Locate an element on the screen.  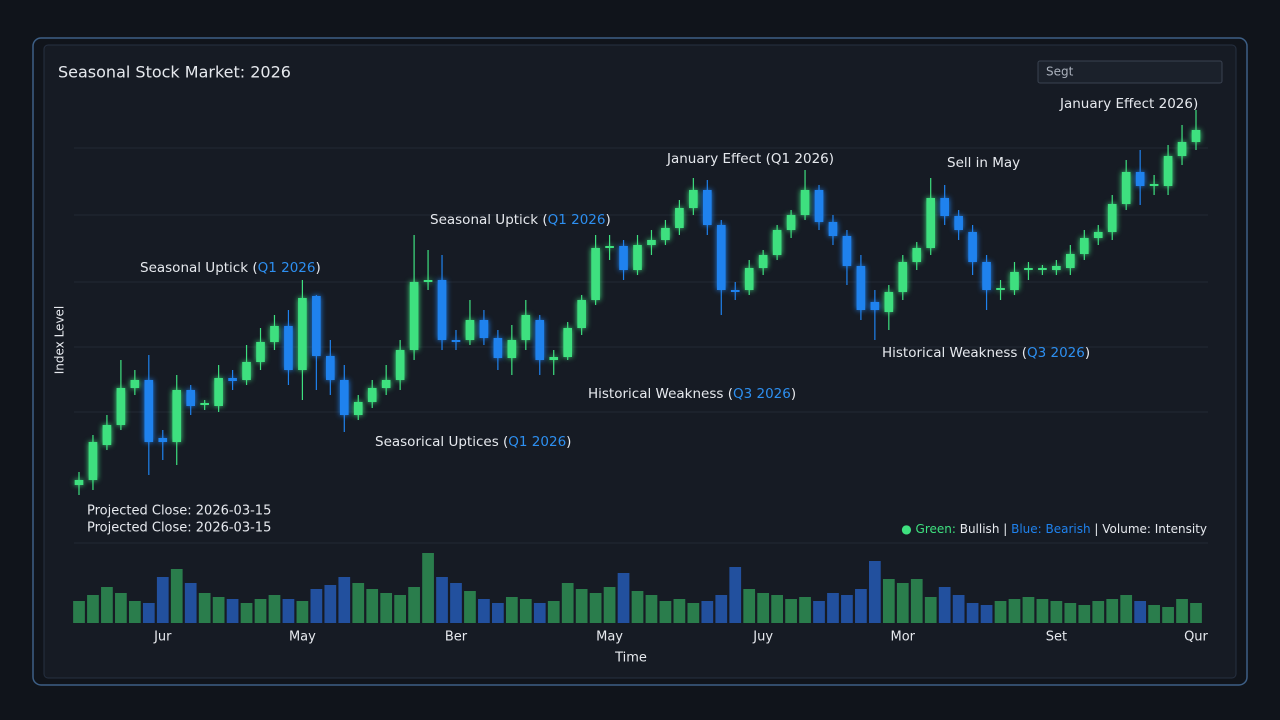
annotation-part: Q1 2026 is located at coordinates (577, 220).